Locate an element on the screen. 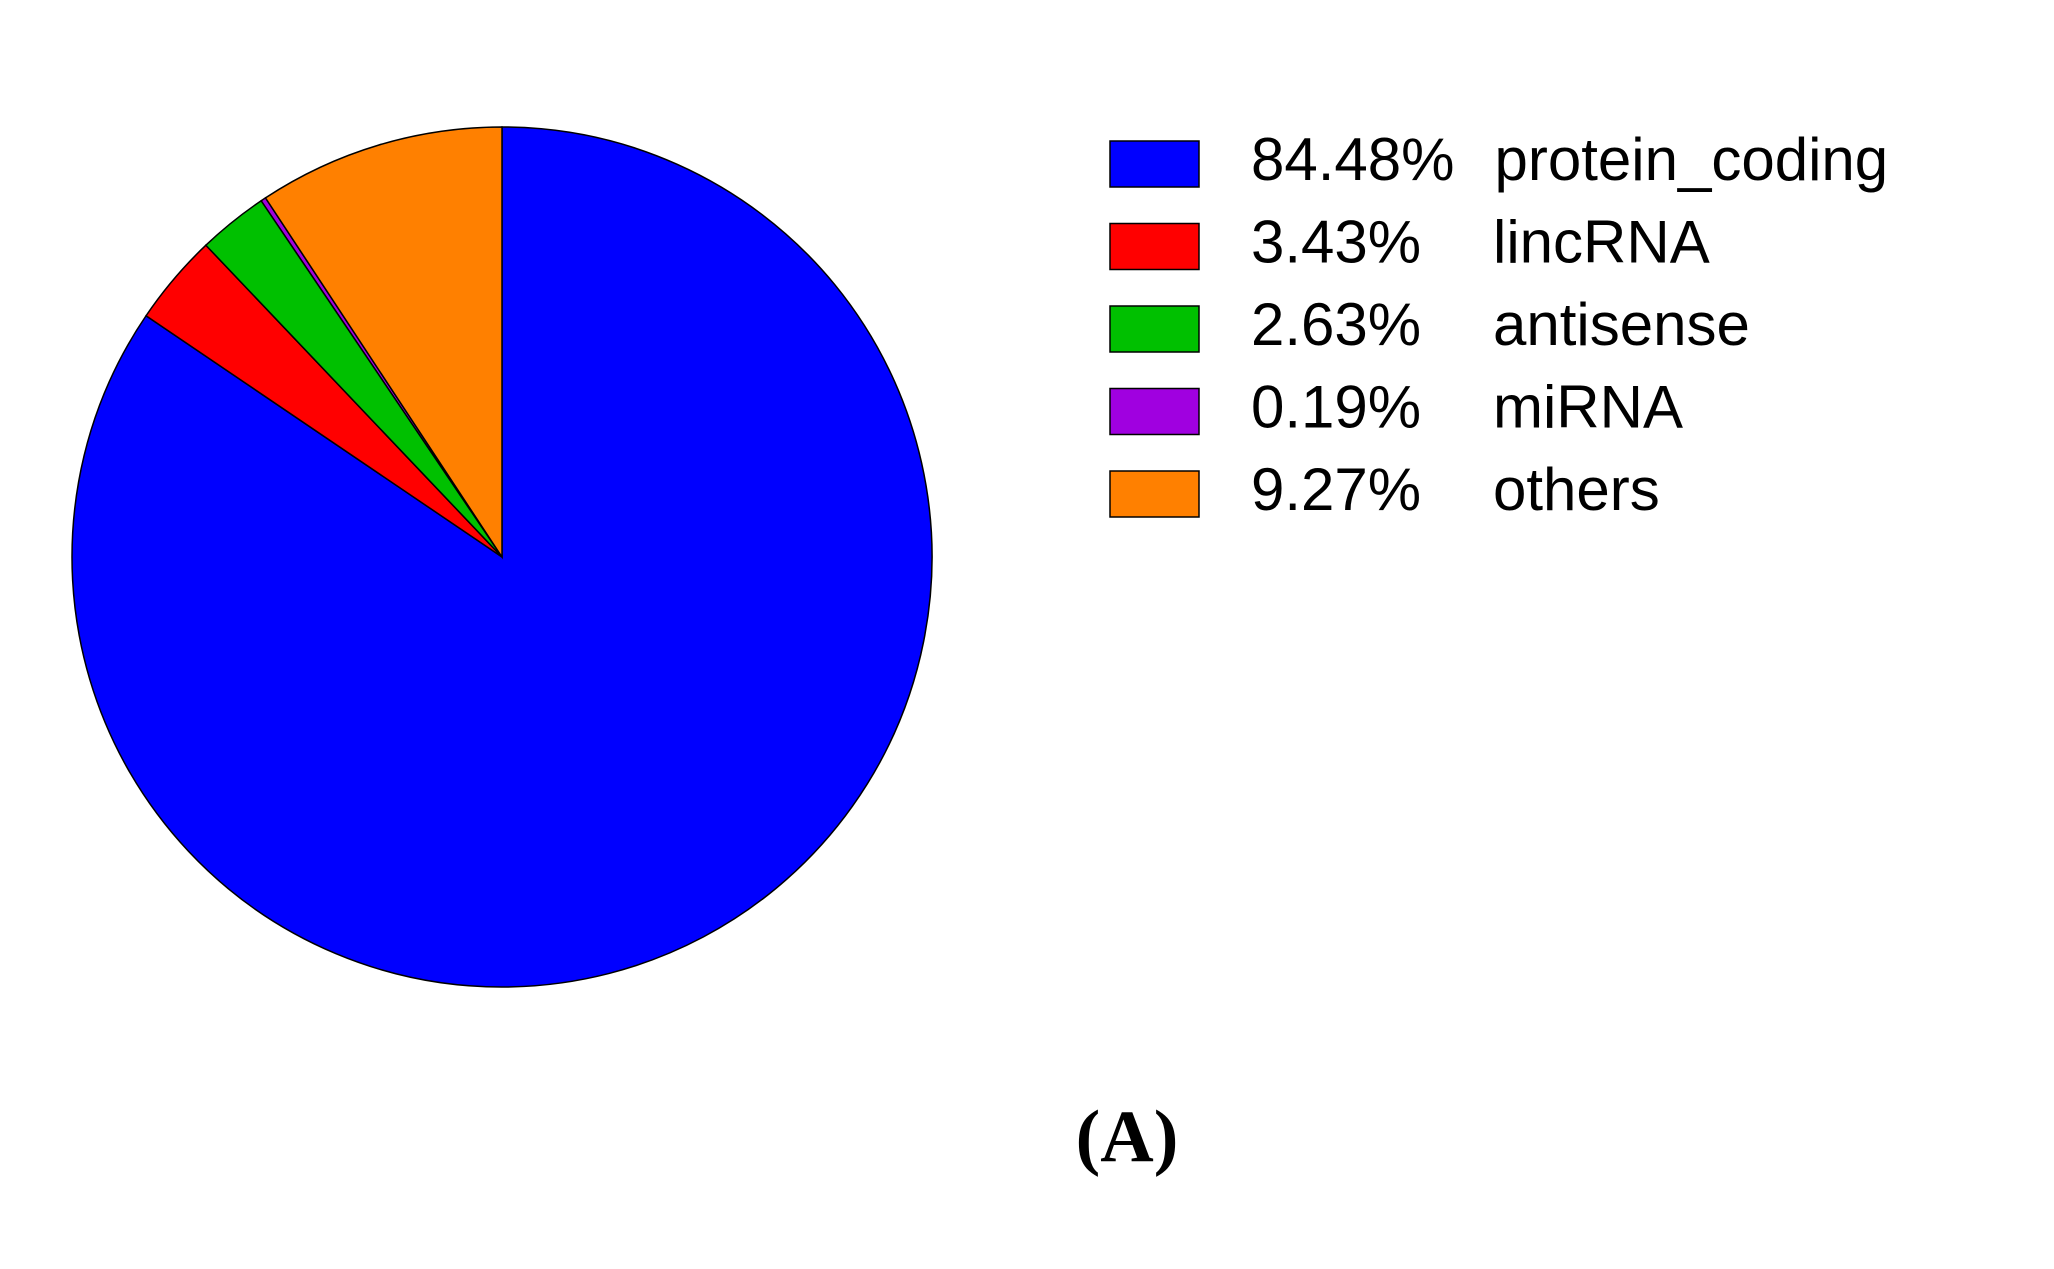  legend-label: antisense is located at coordinates (1621, 324).